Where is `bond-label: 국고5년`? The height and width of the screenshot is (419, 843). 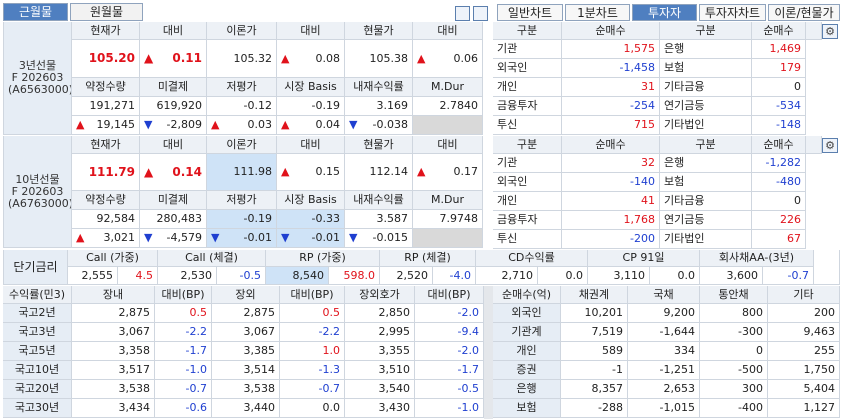 bond-label: 국고5년 is located at coordinates (37, 351).